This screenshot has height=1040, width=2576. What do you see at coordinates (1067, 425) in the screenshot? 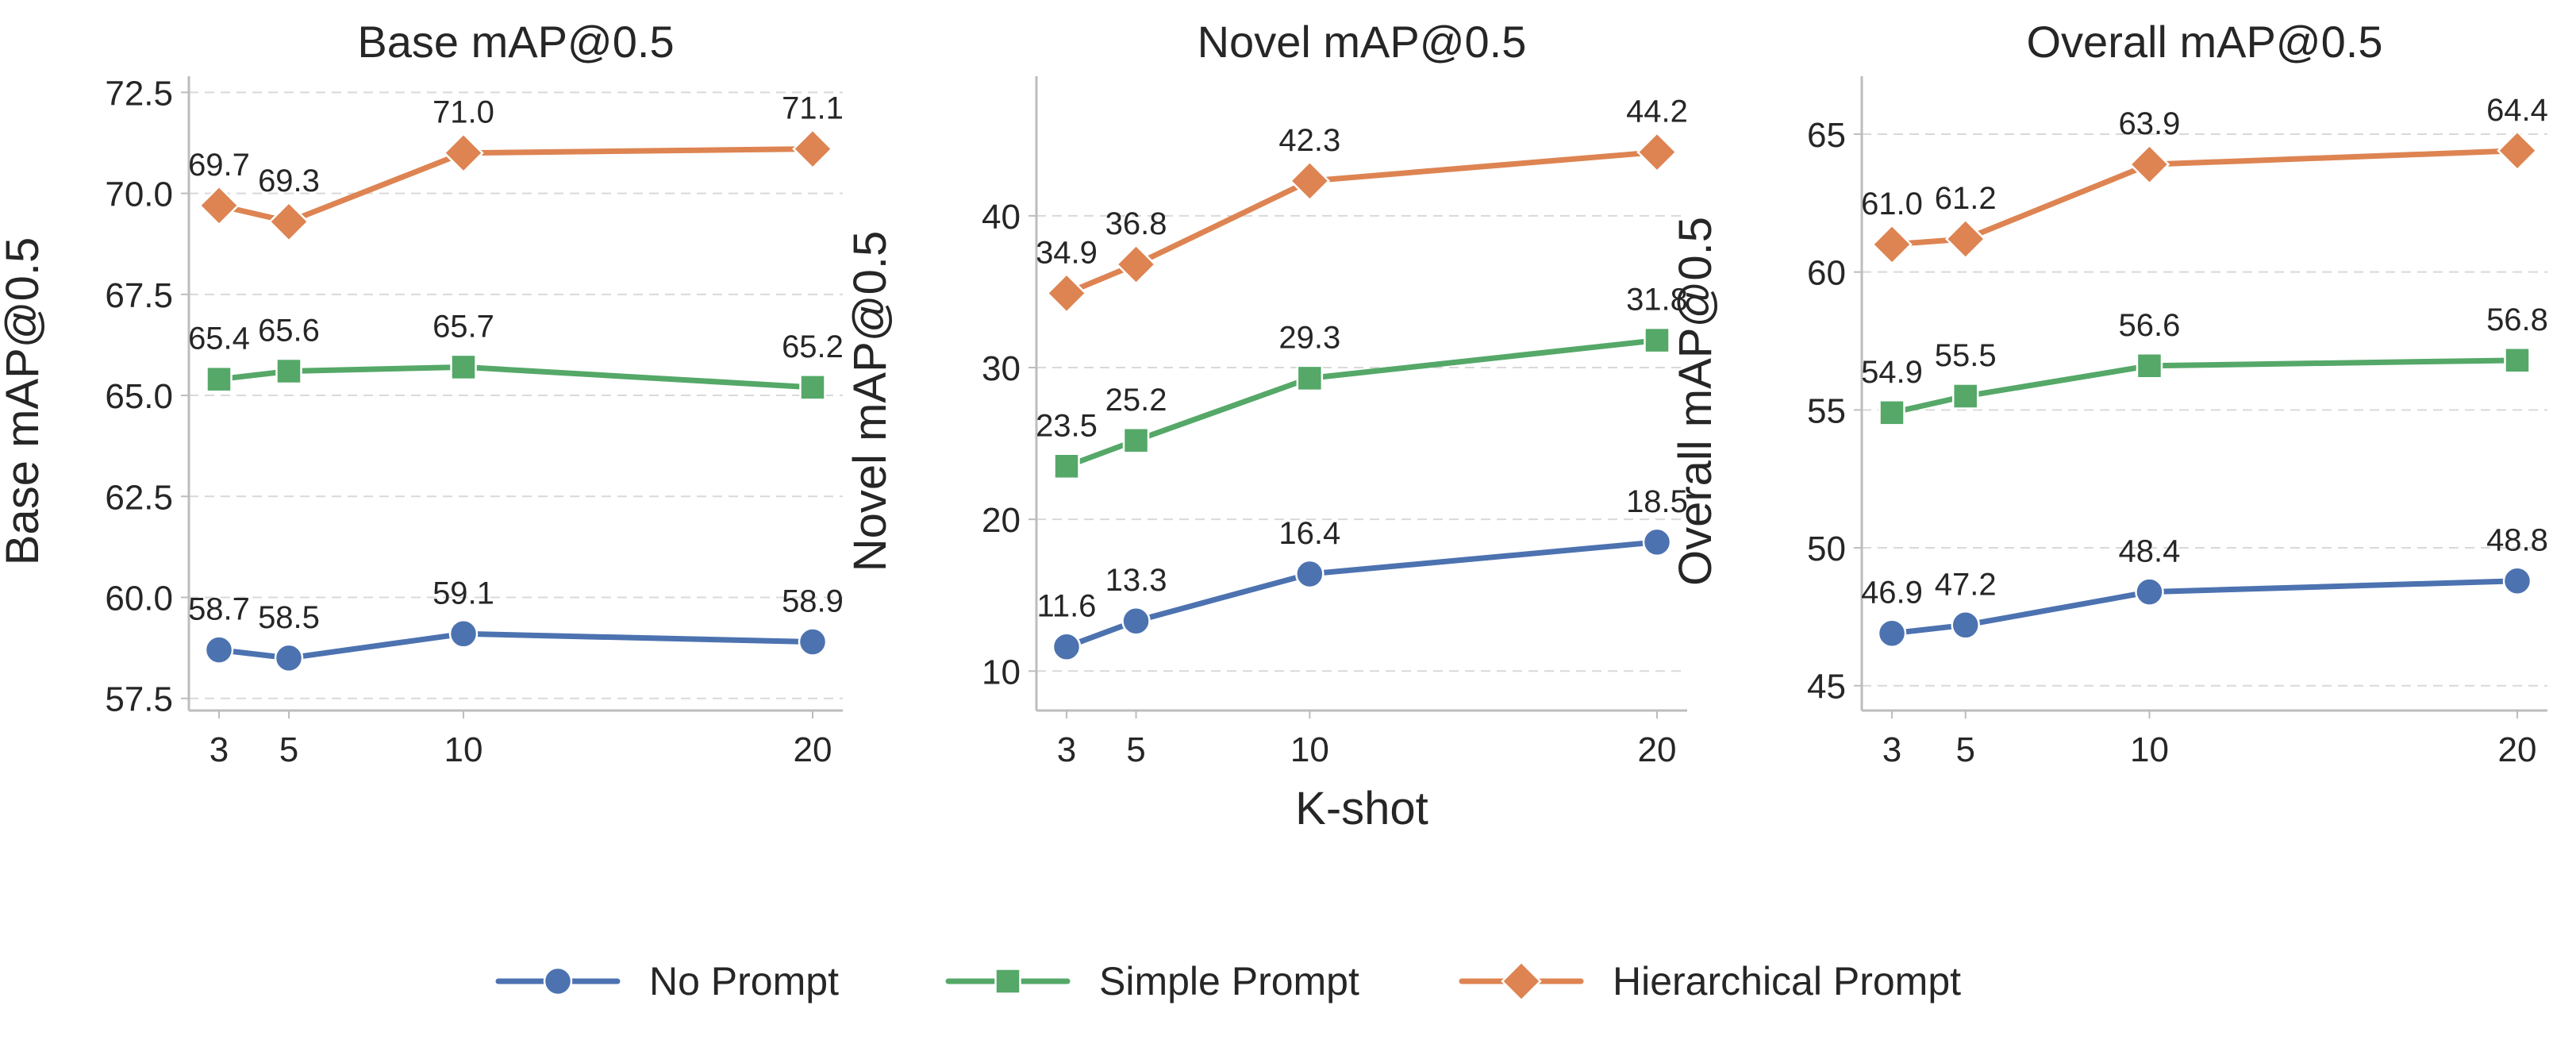
I see `data-label: 23.5` at bounding box center [1067, 425].